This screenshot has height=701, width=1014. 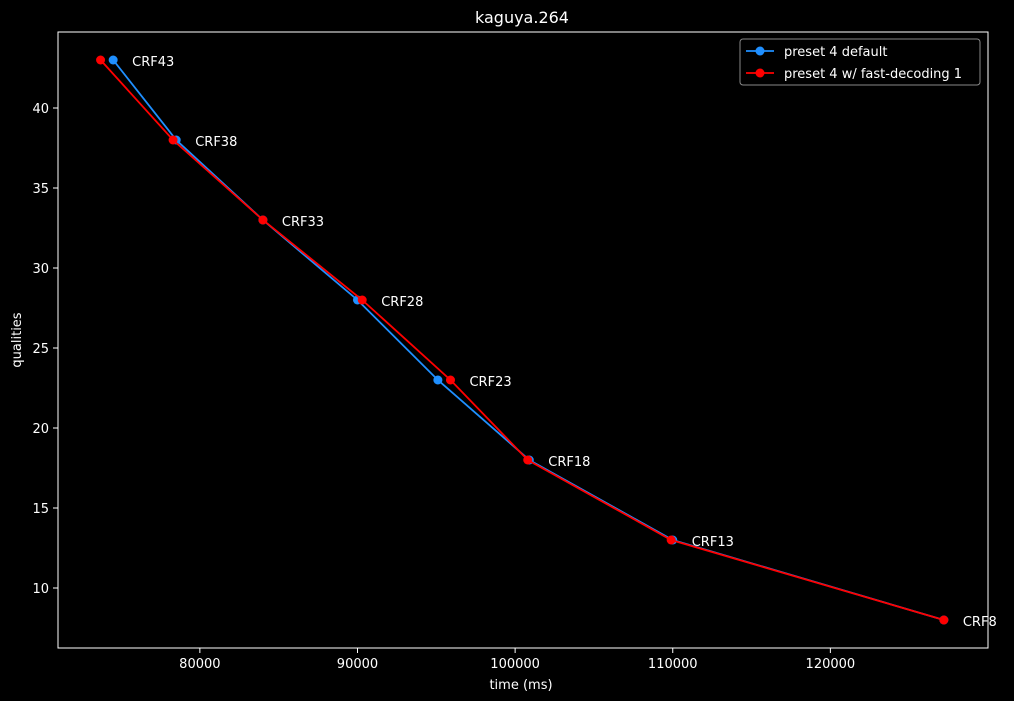 I want to click on point-label: CRF13, so click(x=713, y=542).